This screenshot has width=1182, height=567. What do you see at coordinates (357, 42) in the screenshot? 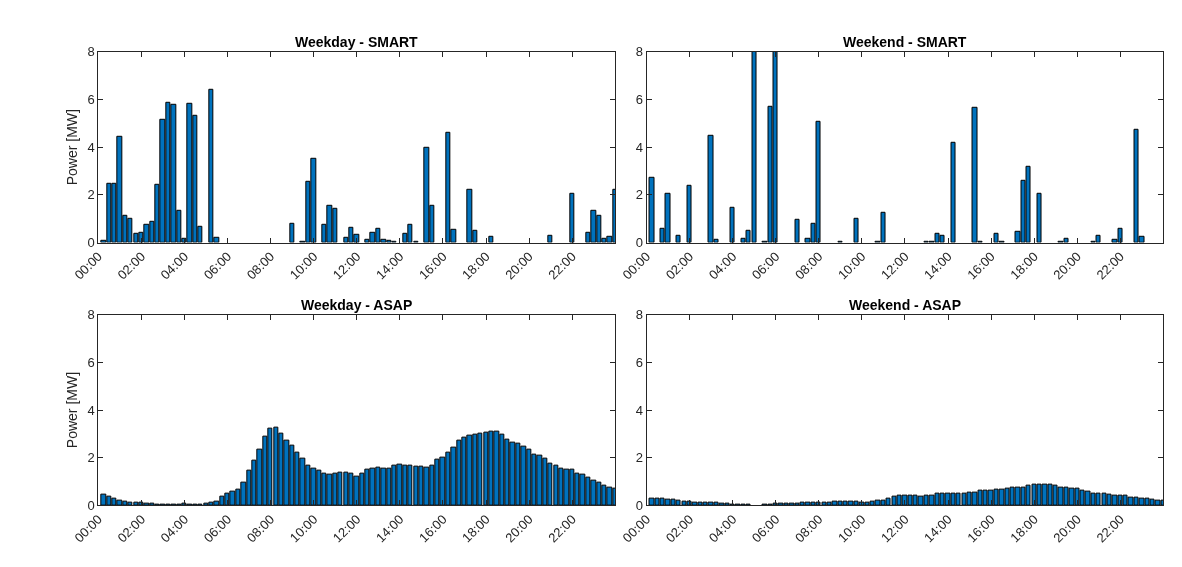
I see `chart-title: Weekday - SMART` at bounding box center [357, 42].